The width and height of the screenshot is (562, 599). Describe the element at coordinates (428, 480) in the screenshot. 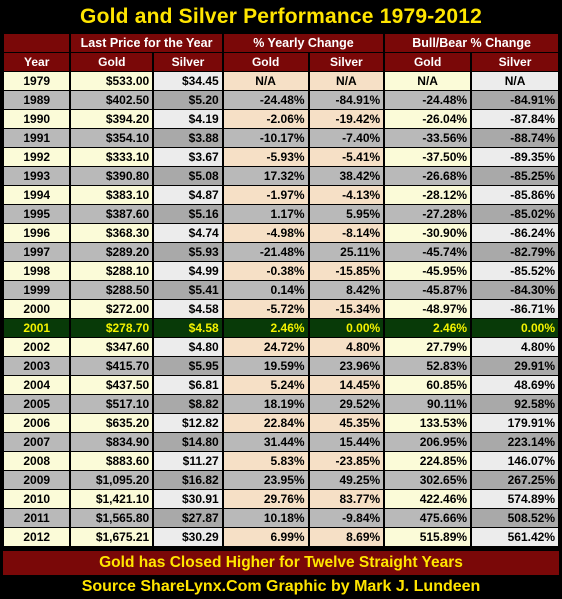

I see `gold-bull-bear-cell: 302.65%` at that location.